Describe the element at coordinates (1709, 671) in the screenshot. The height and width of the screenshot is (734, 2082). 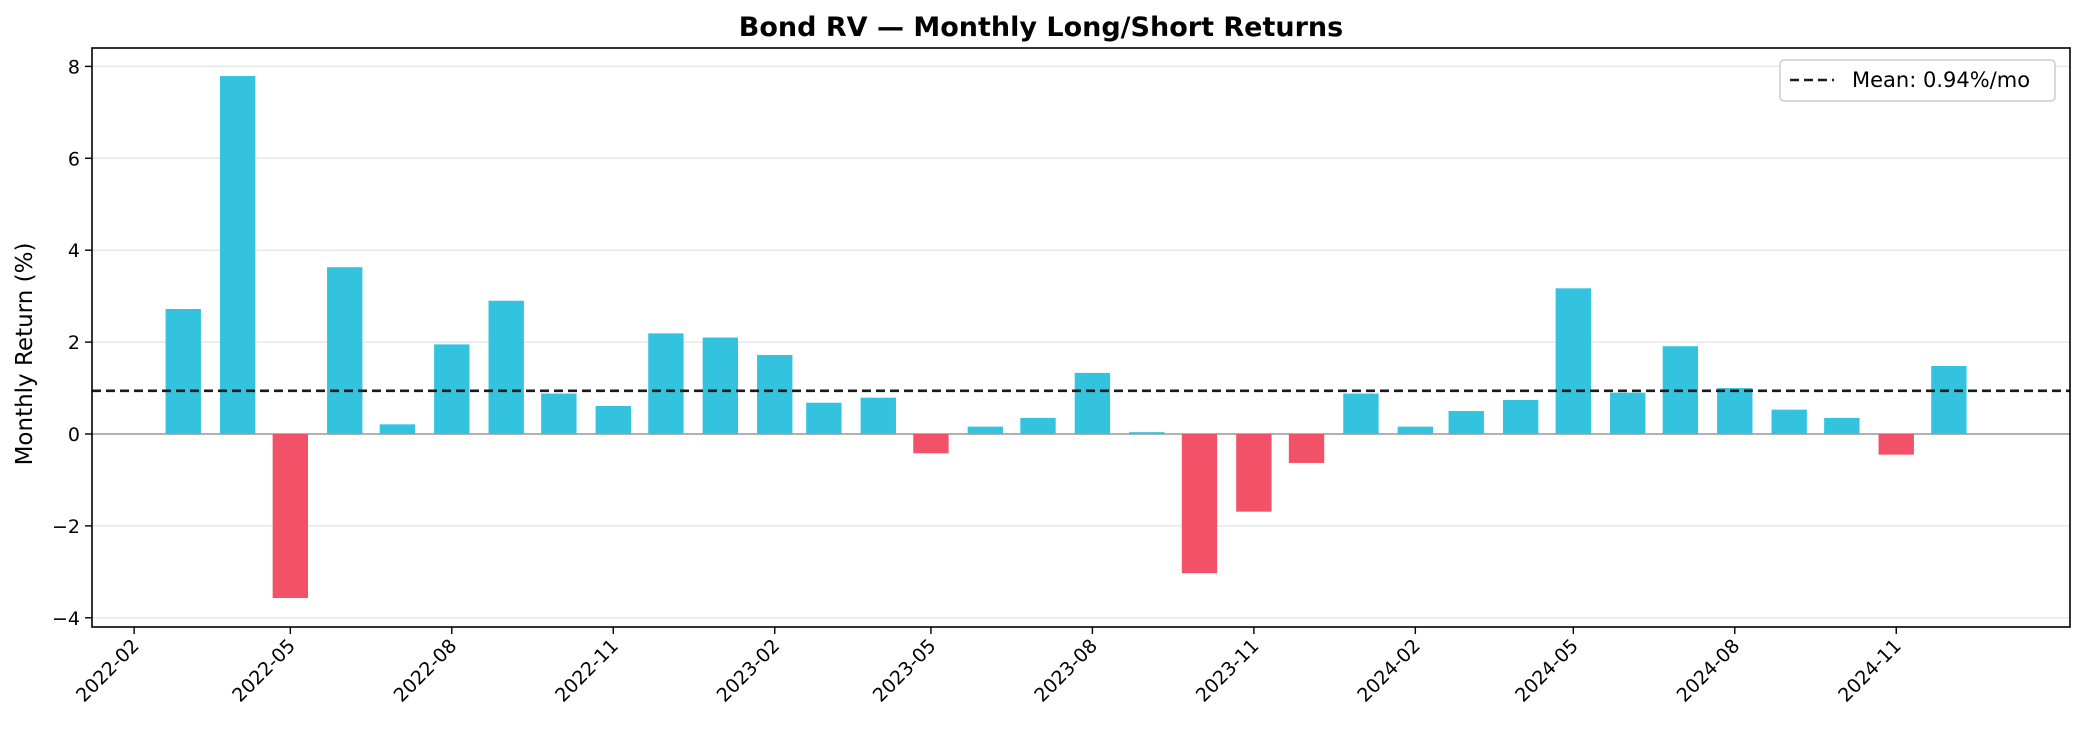
I see `x-tick-label: 2024-08` at that location.